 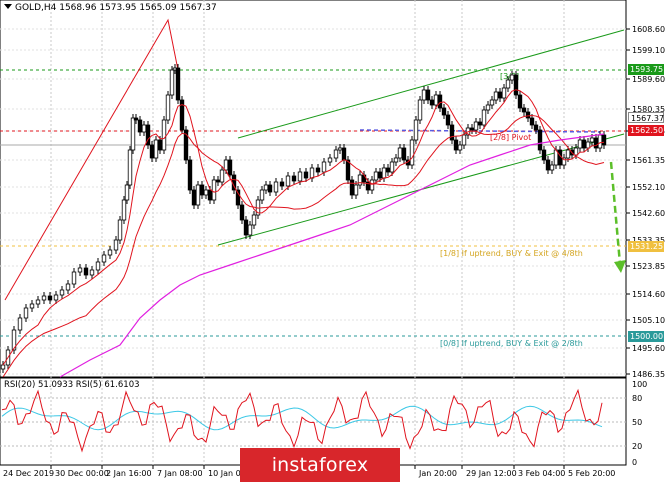 I want to click on time-tick-label: 7 Jan 08:00, so click(x=180, y=473).